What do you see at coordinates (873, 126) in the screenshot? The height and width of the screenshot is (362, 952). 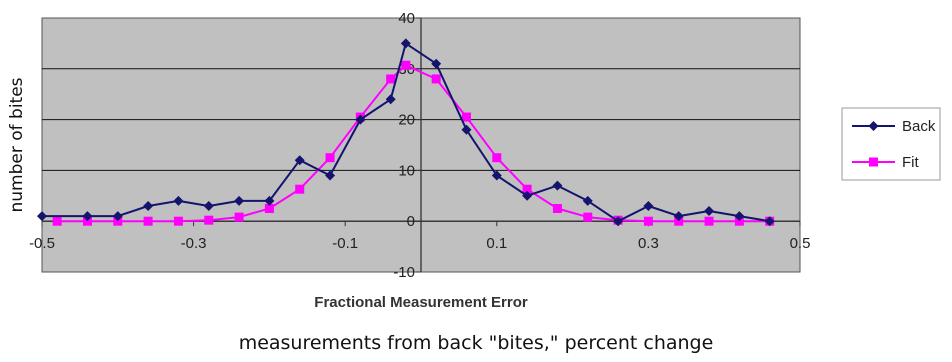 I see `legend-back-marker` at bounding box center [873, 126].